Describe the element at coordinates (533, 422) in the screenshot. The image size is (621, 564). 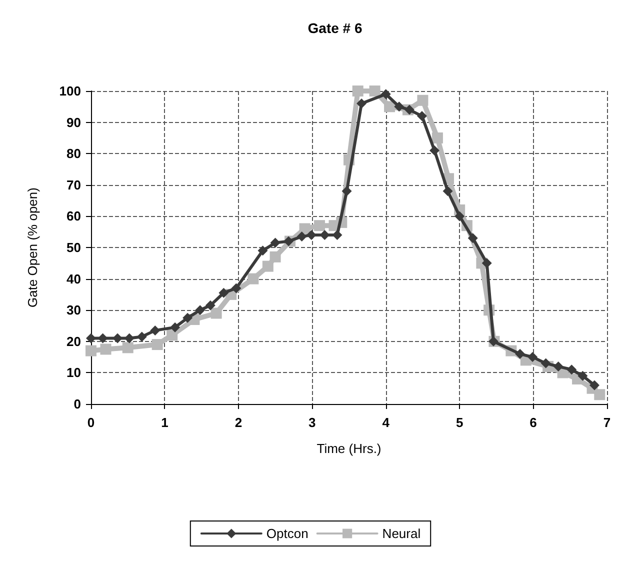
I see `x-tick-label: 6` at that location.